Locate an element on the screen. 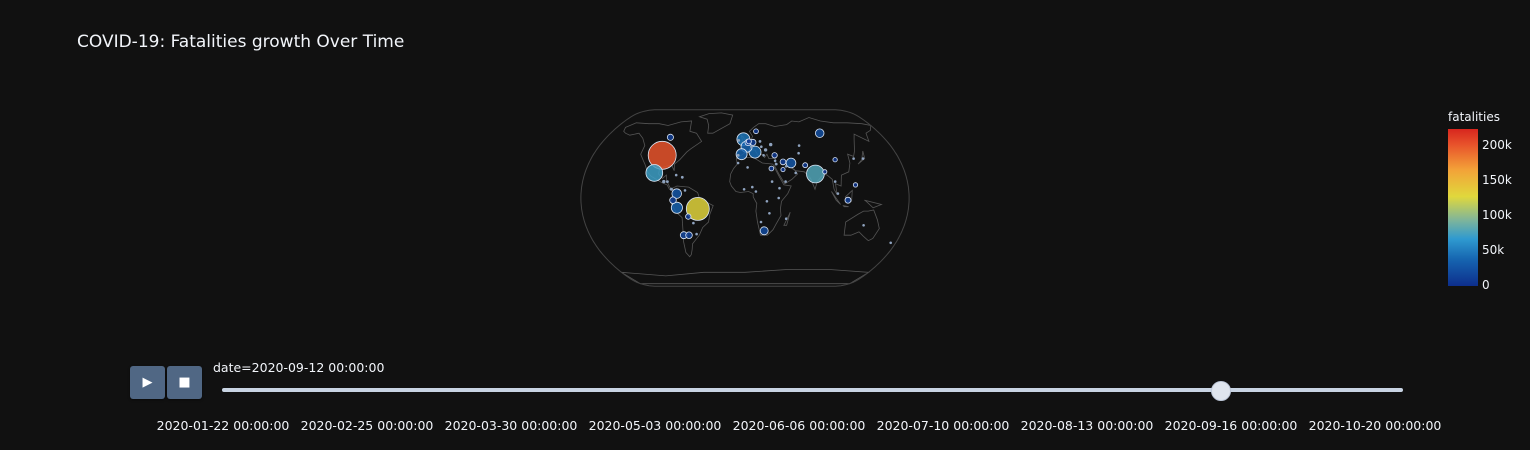  slider-tick-label: 2020-02-25 00:00:00 is located at coordinates (367, 425).